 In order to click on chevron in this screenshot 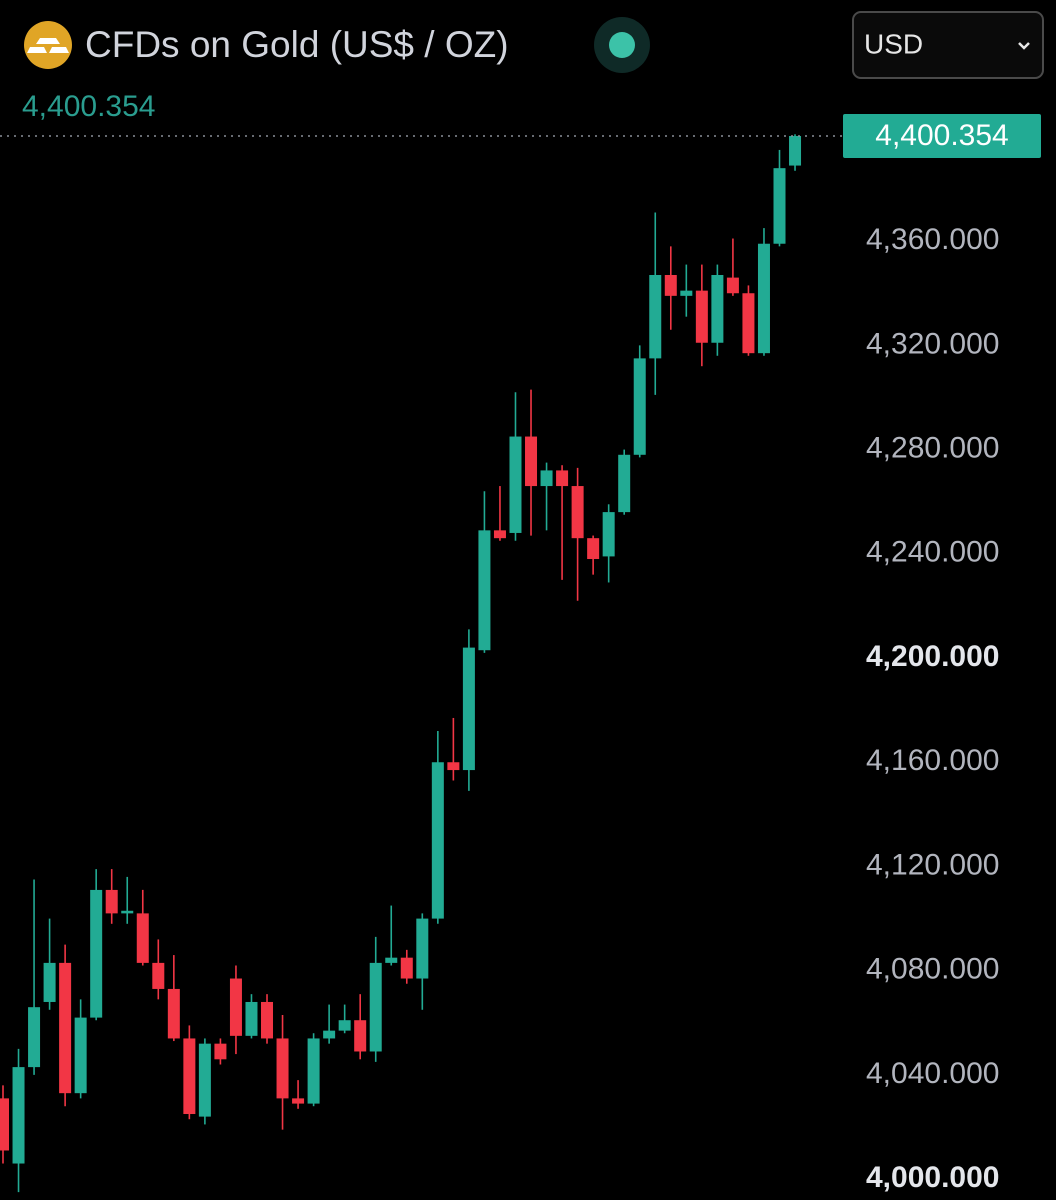, I will do `click(1024, 46)`.